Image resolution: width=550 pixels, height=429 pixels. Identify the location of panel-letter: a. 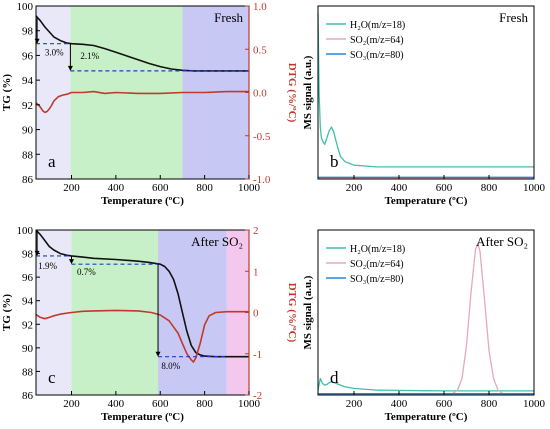
(52, 161).